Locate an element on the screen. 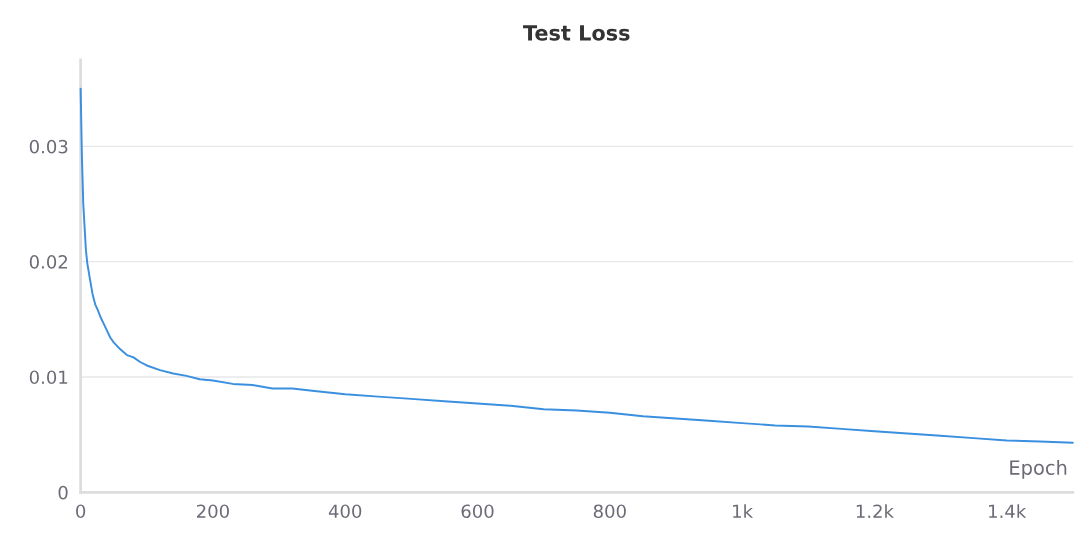 This screenshot has height=544, width=1075. y-tick-label: 0.01 is located at coordinates (48, 377).